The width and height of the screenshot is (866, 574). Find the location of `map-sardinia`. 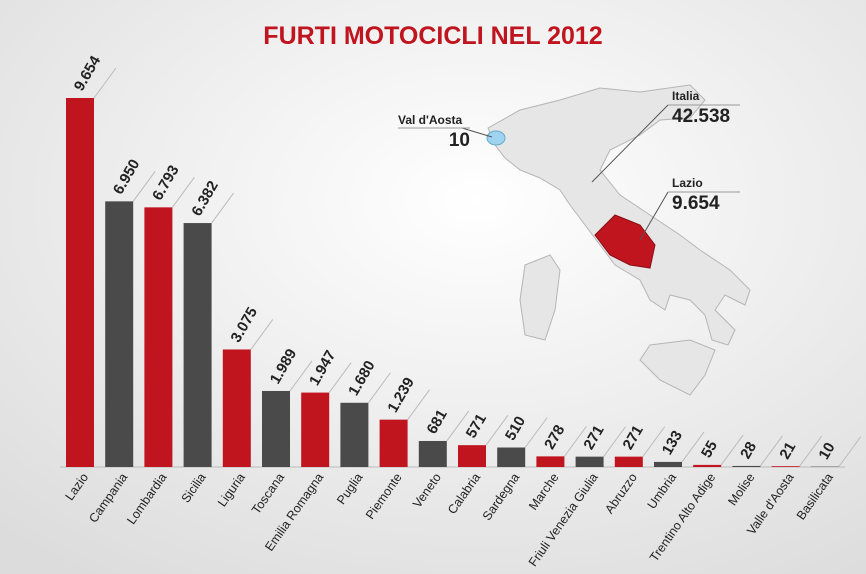

map-sardinia is located at coordinates (540, 297).